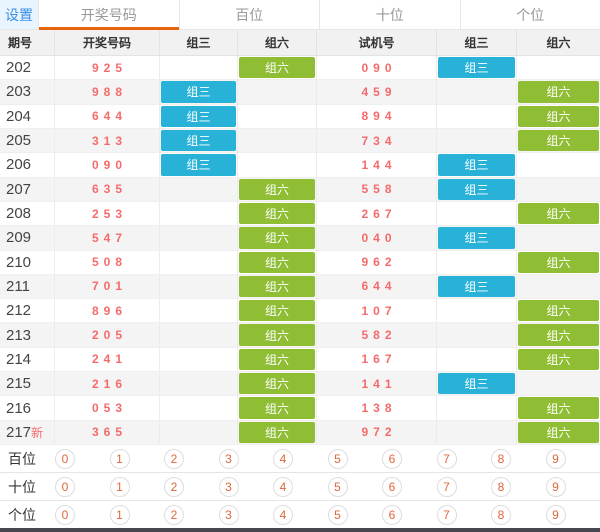 The width and height of the screenshot is (600, 532). Describe the element at coordinates (27, 42) in the screenshot. I see `header-issue: 期号` at that location.